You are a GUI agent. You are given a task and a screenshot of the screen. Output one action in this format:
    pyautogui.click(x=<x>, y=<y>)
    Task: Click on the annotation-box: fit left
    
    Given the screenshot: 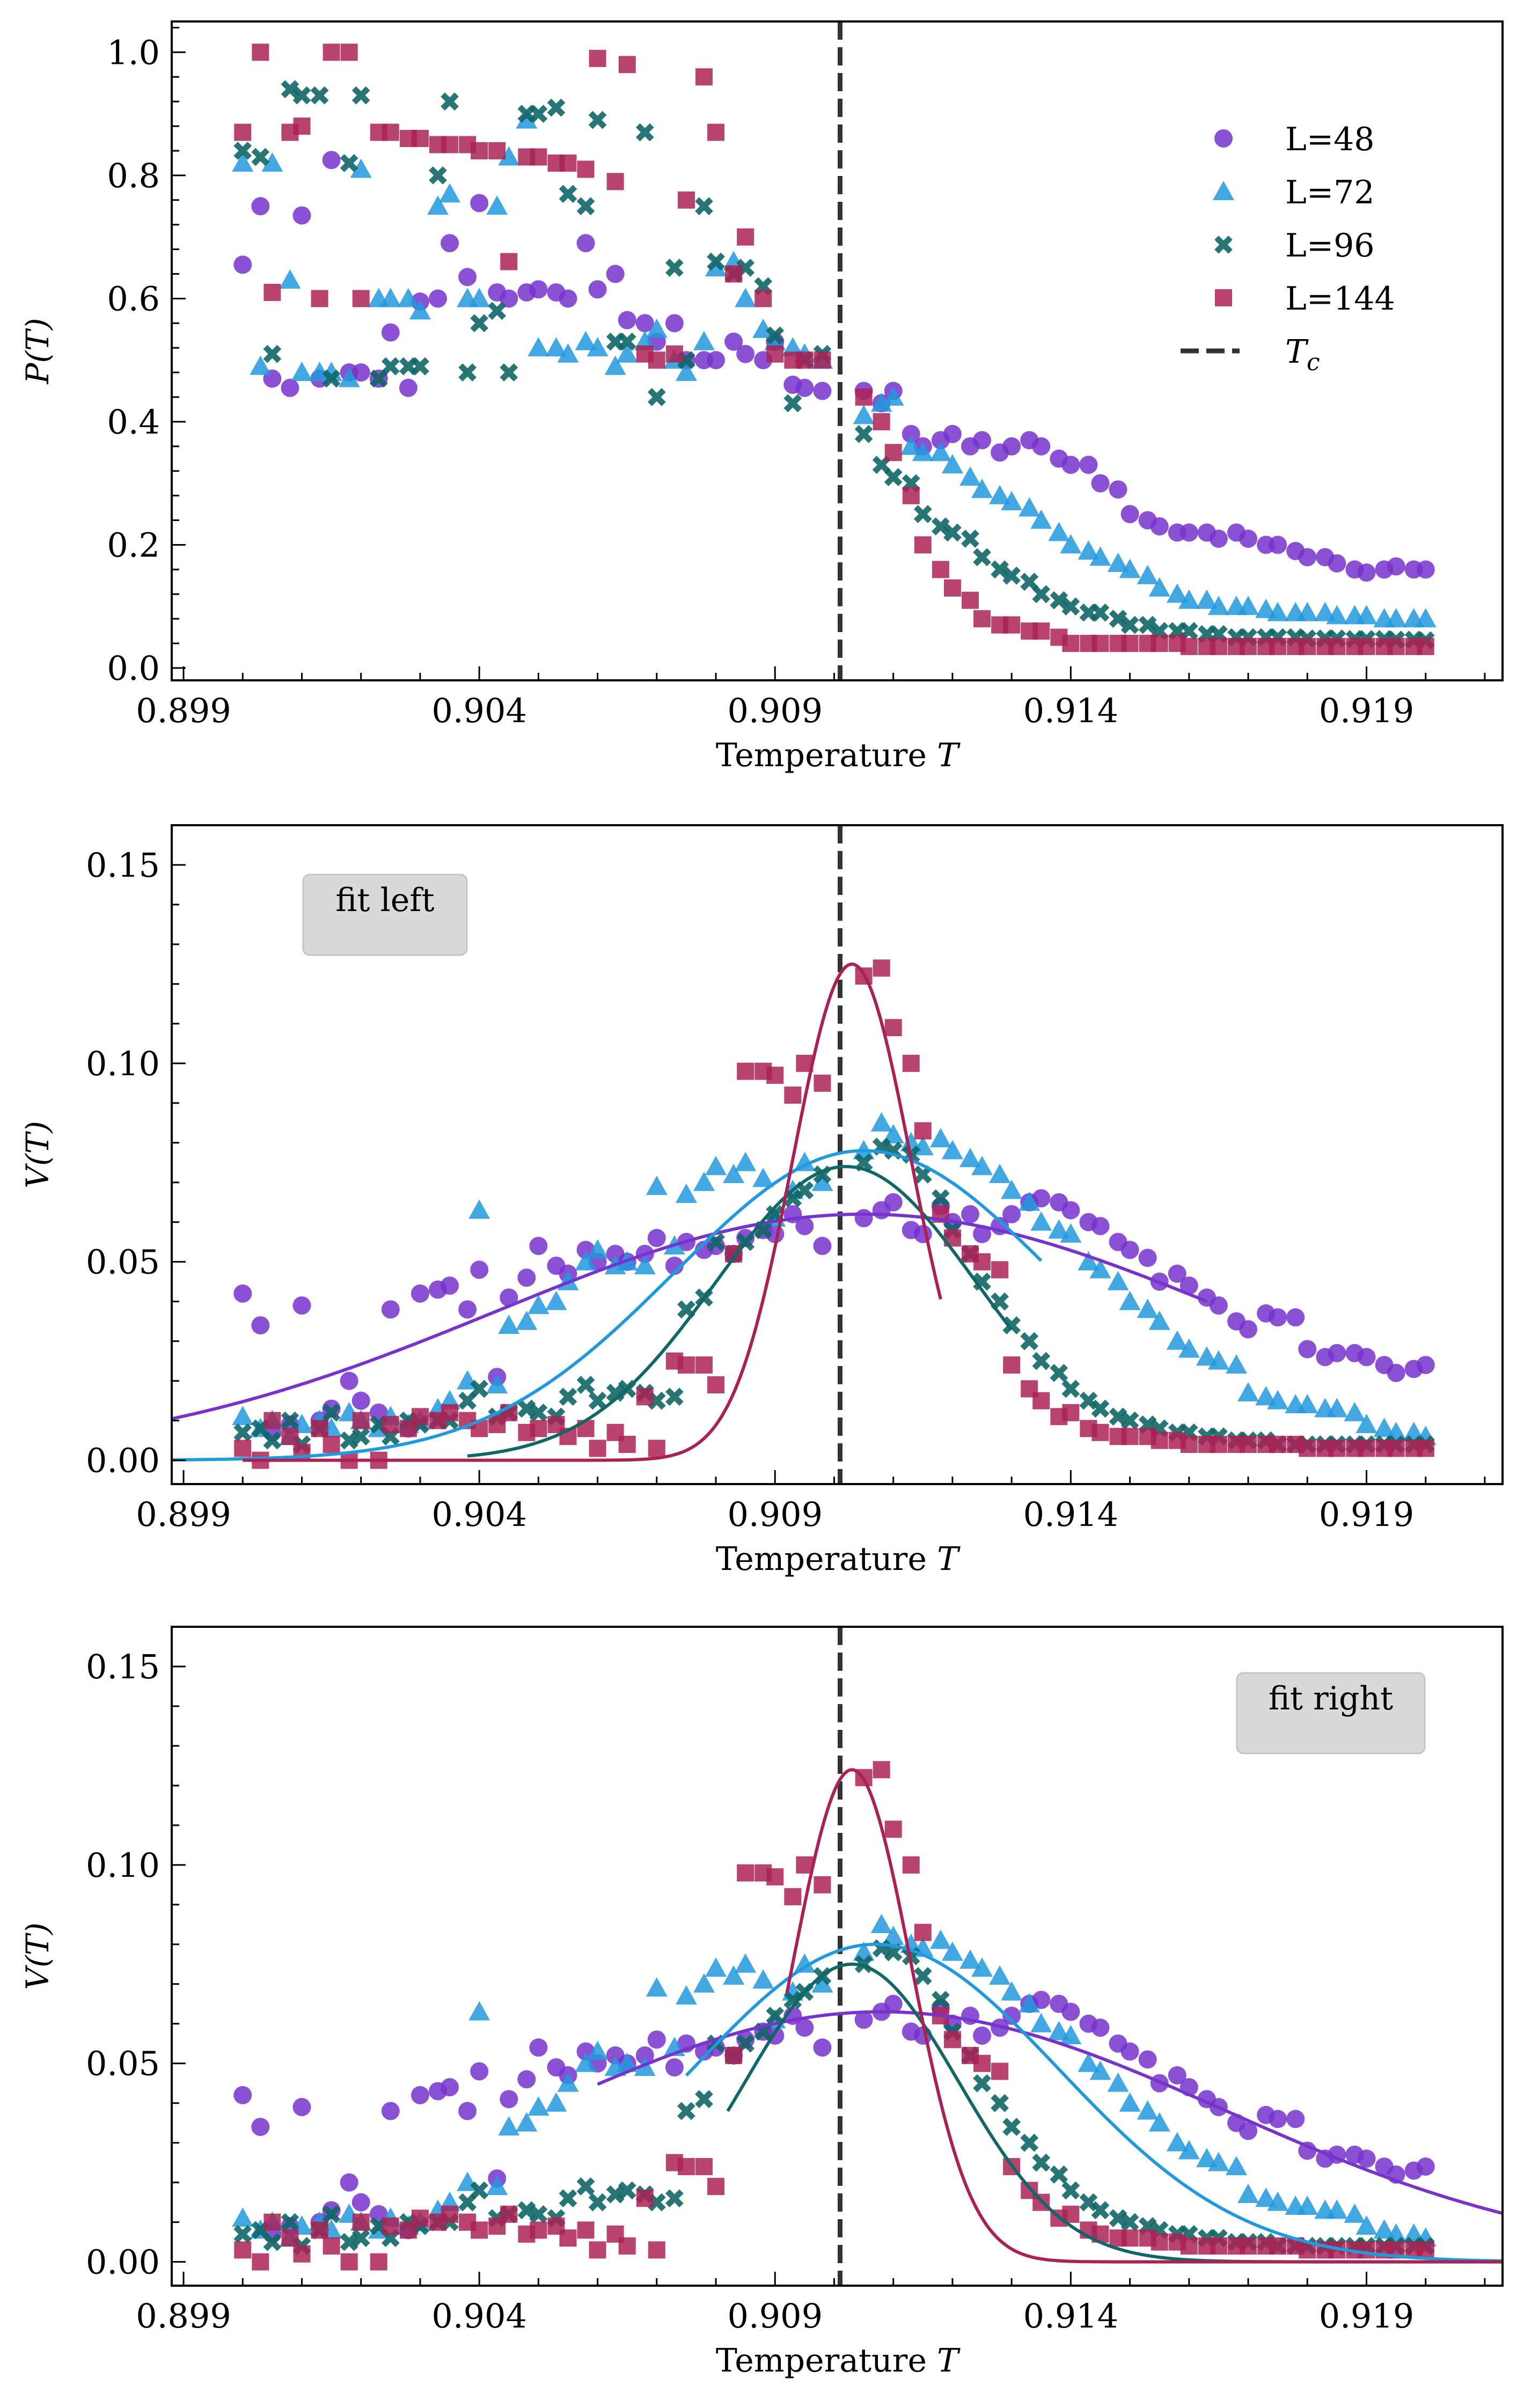 What is the action you would take?
    pyautogui.click(x=385, y=914)
    